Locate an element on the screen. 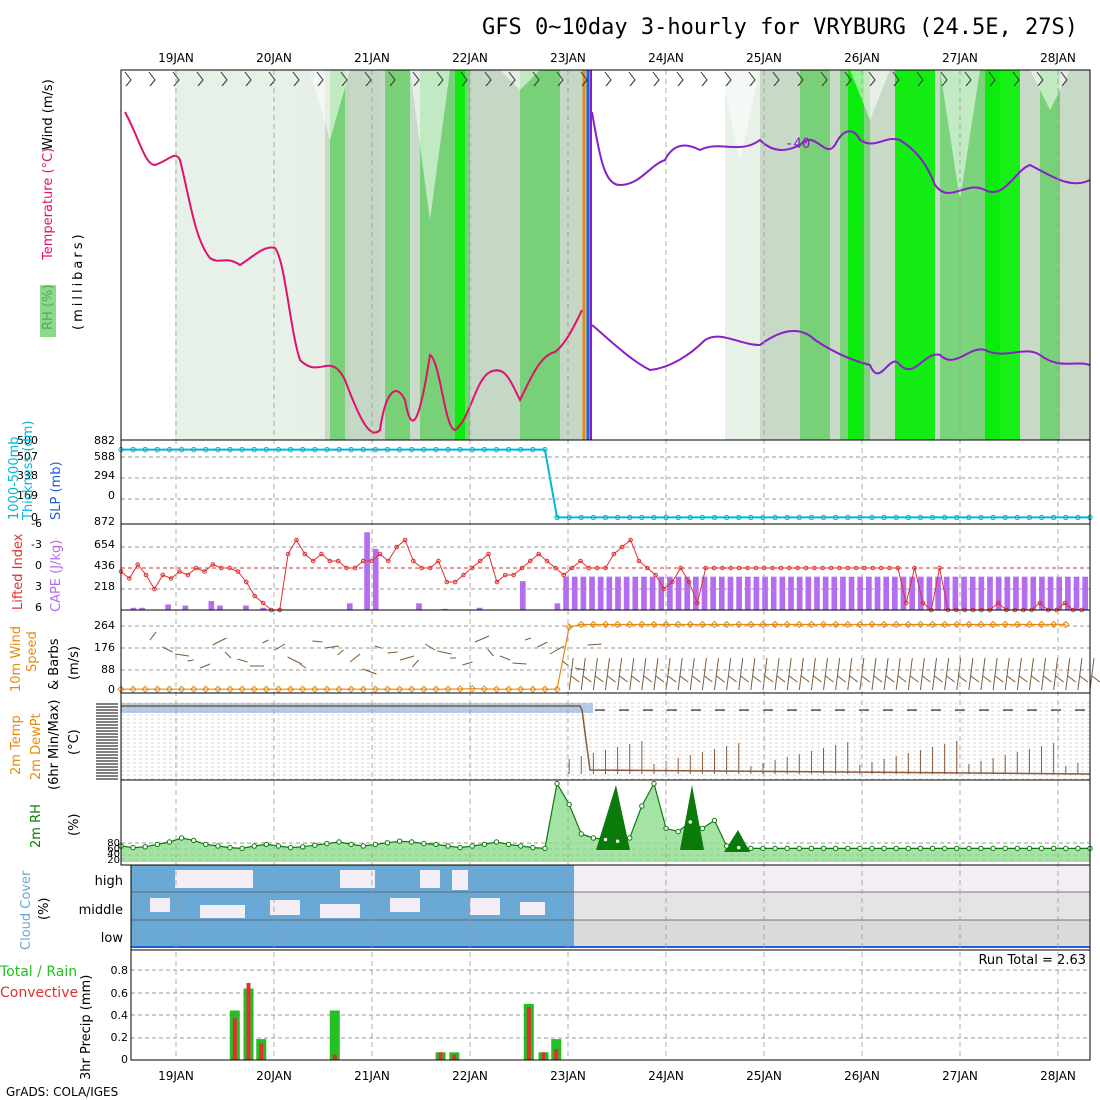  cloud-mid-bg is located at coordinates (832, 906).